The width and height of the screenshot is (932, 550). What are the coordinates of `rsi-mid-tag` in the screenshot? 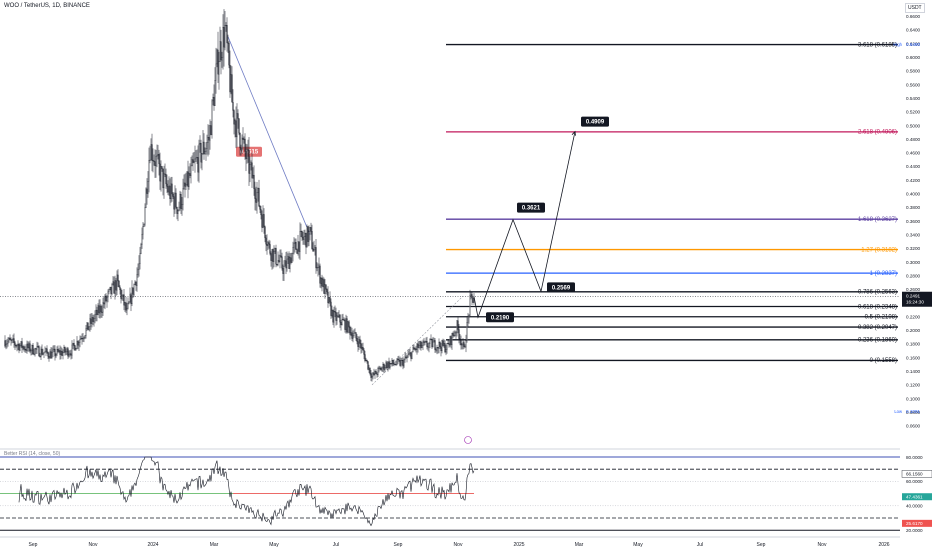 It's located at (917, 497).